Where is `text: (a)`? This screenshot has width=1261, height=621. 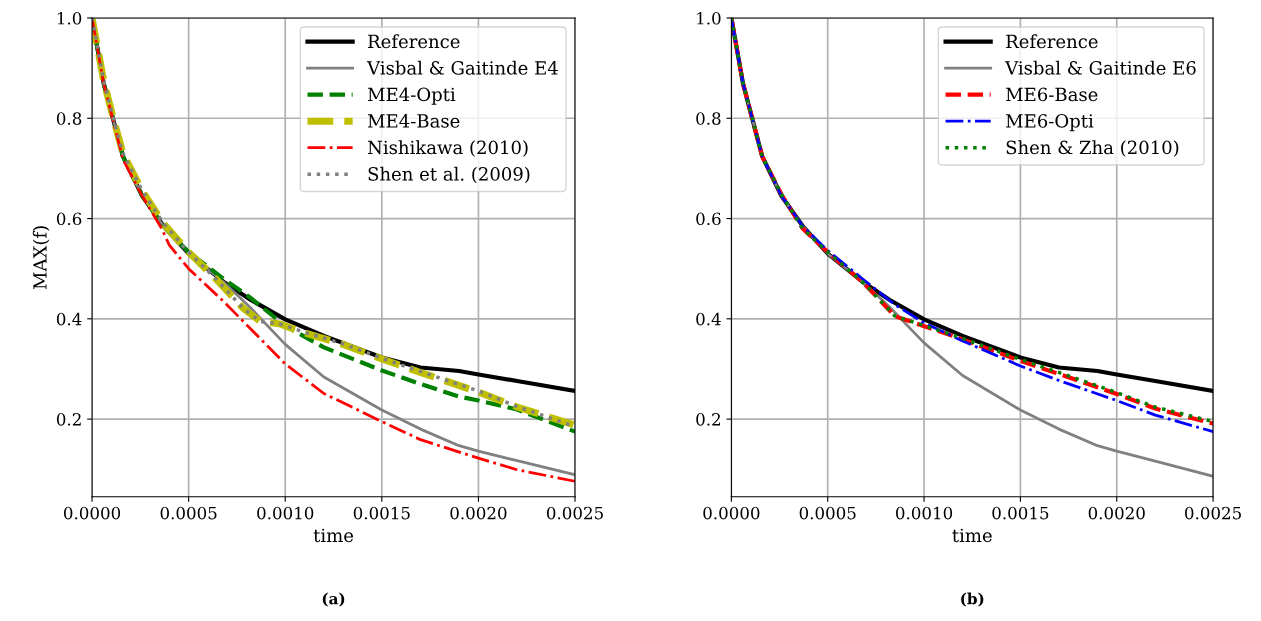 text: (a) is located at coordinates (333, 599).